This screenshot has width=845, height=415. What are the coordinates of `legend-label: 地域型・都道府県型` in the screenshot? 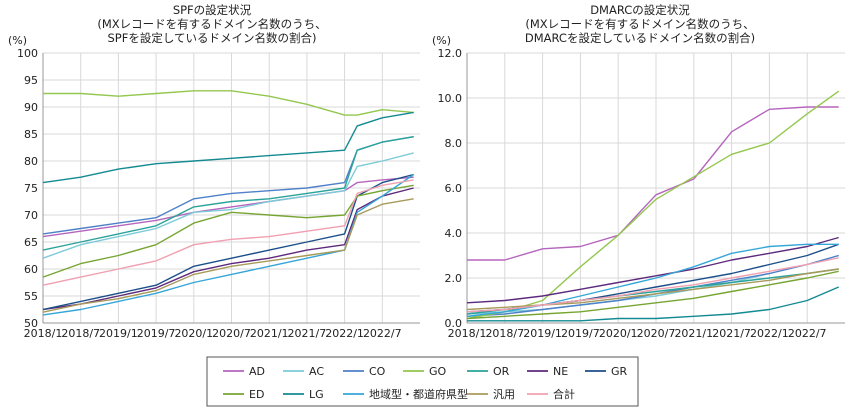 It's located at (418, 394).